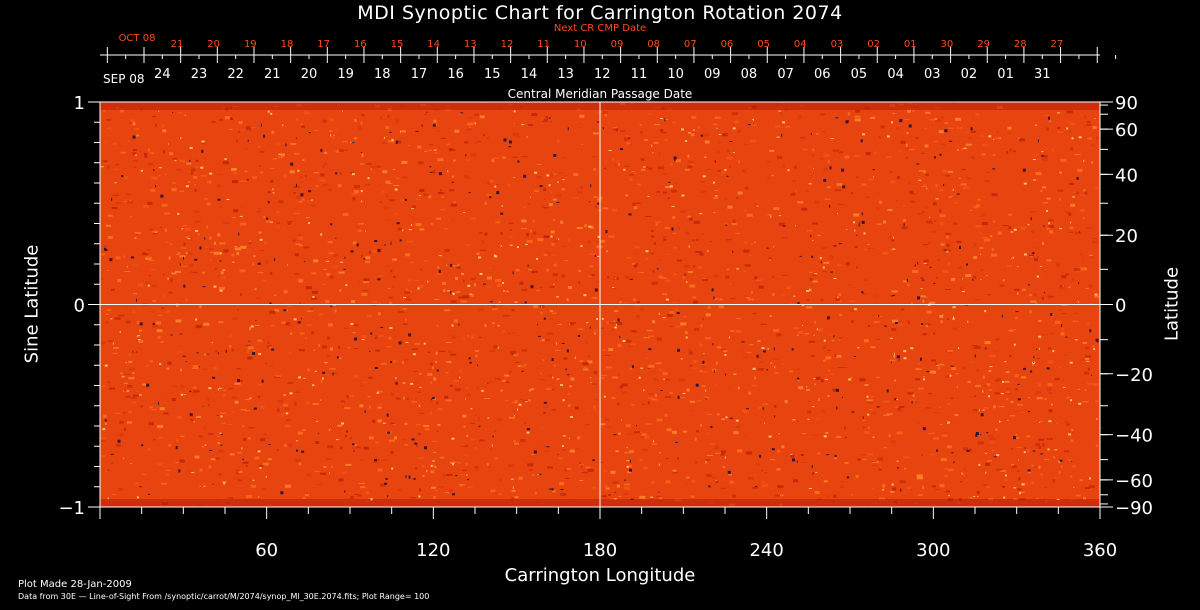  What do you see at coordinates (602, 74) in the screenshot?
I see `cmp-date-label: 12` at bounding box center [602, 74].